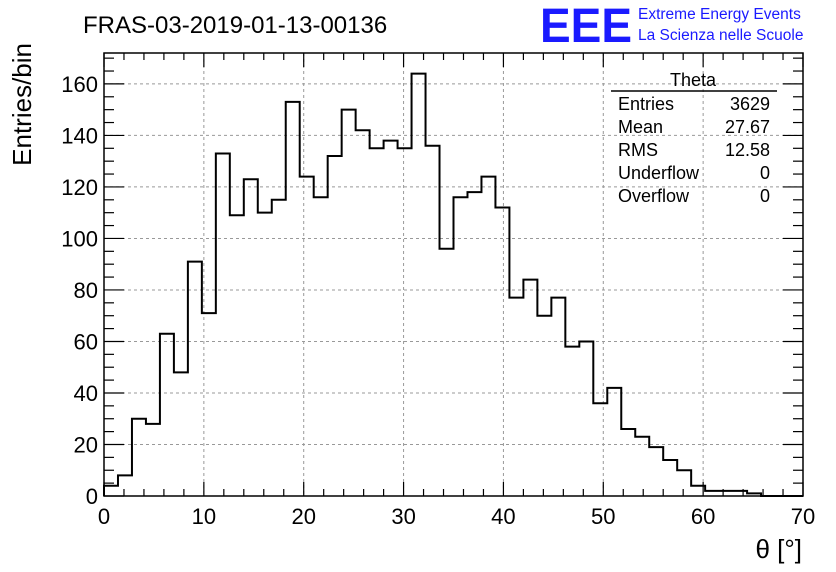 This screenshot has height=572, width=836. I want to click on y-tick-label: 80, so click(86, 290).